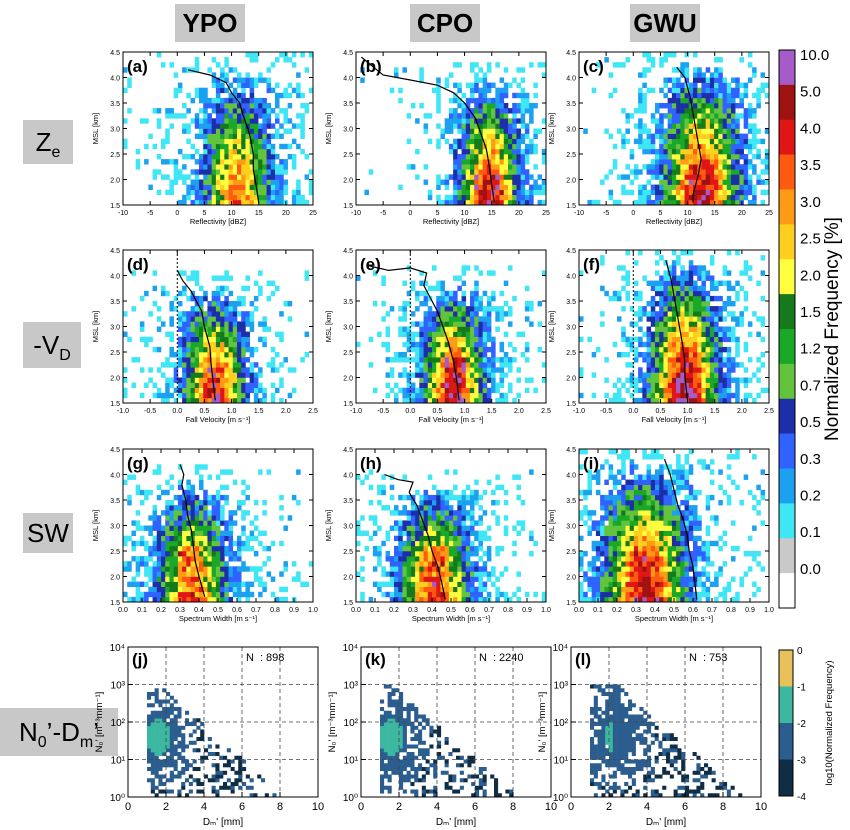  Describe the element at coordinates (138, 264) in the screenshot. I see `panel-label: (d)` at that location.